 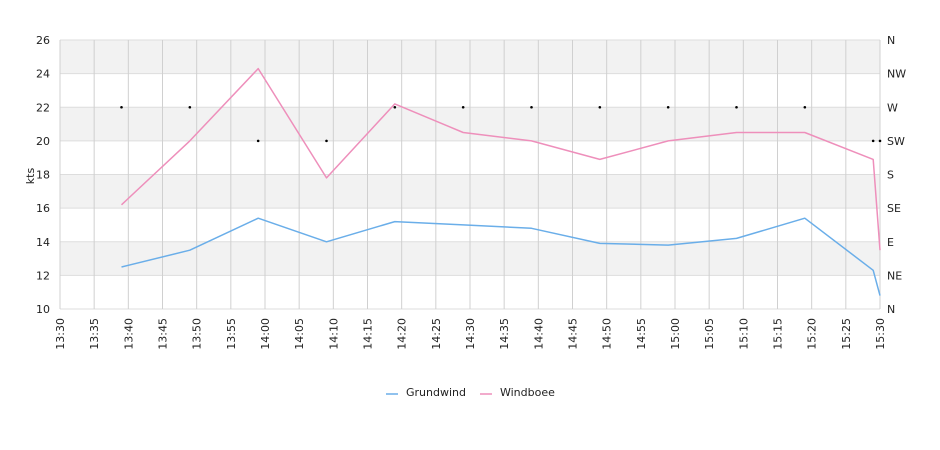 I want to click on x-tick-label: 14:45, so click(x=573, y=334).